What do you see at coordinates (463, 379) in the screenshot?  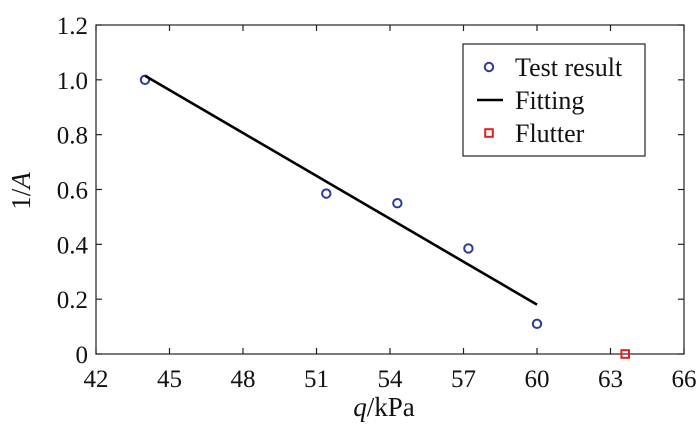 I see `x-tick-label: 57` at bounding box center [463, 379].